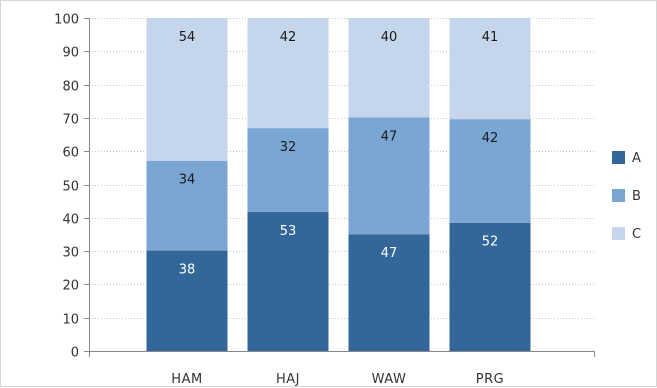 The image size is (657, 388). What do you see at coordinates (288, 281) in the screenshot?
I see `bar-haj-a` at bounding box center [288, 281].